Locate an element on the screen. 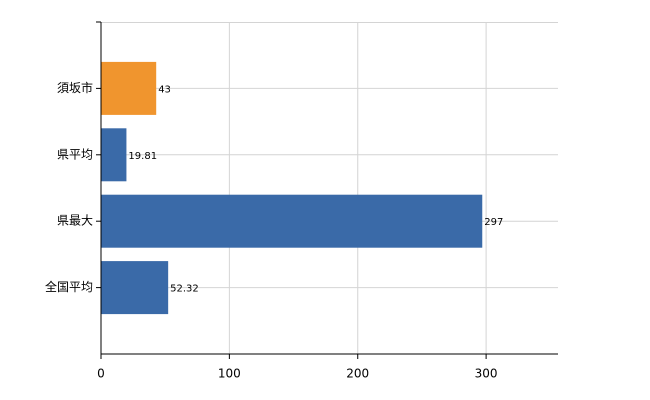  x-tick-label: 100 is located at coordinates (229, 374).